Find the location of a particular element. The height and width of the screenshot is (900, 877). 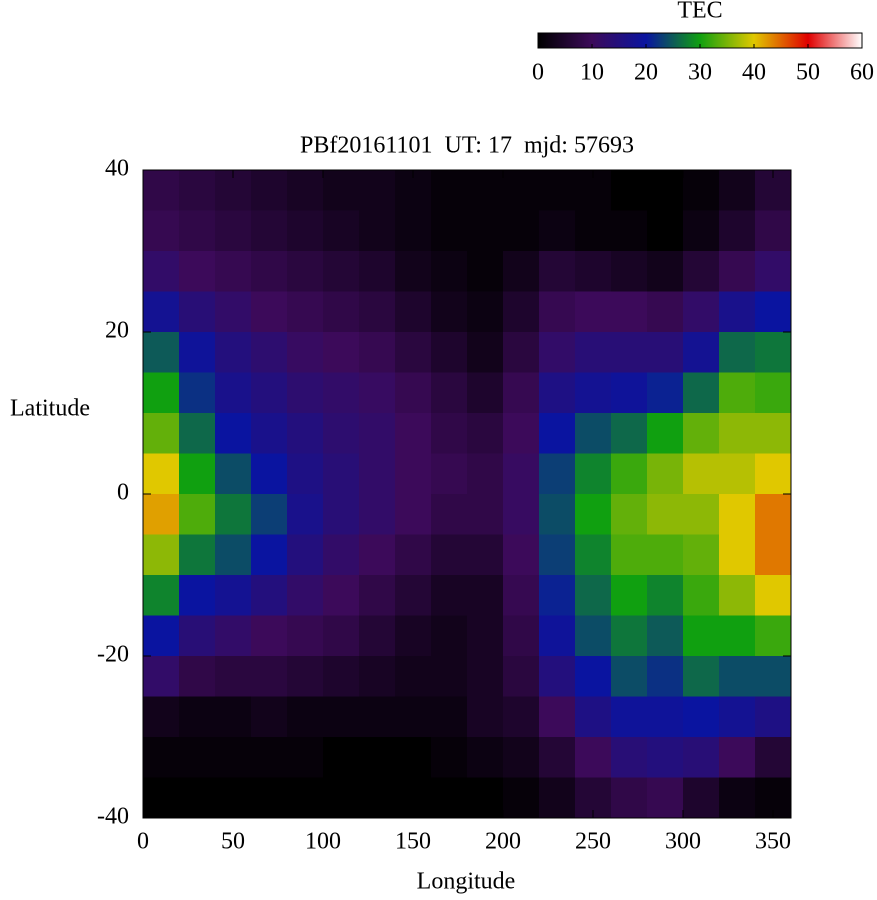

x-tick-label: 200 is located at coordinates (503, 842).